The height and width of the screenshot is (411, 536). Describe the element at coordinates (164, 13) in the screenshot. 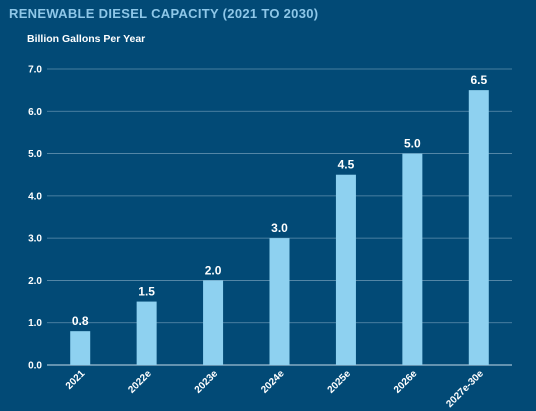

I see `chart-title: RENEWABLE DIESEL CAPACITY (2021 TO 2030)` at that location.